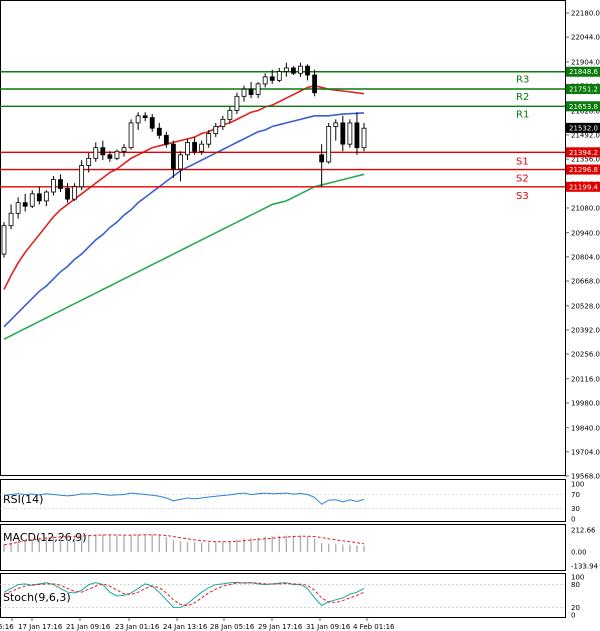 The height and width of the screenshot is (631, 600). What do you see at coordinates (585, 428) in the screenshot?
I see `y-tick-label: 19840.0` at bounding box center [585, 428].